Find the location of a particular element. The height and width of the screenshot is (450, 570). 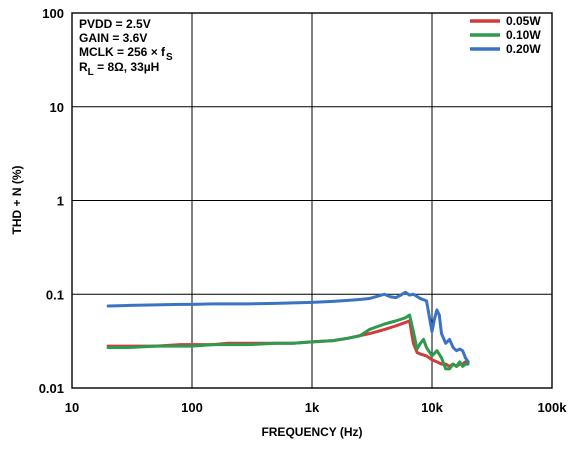

legend-label: 0.05W is located at coordinates (523, 21).